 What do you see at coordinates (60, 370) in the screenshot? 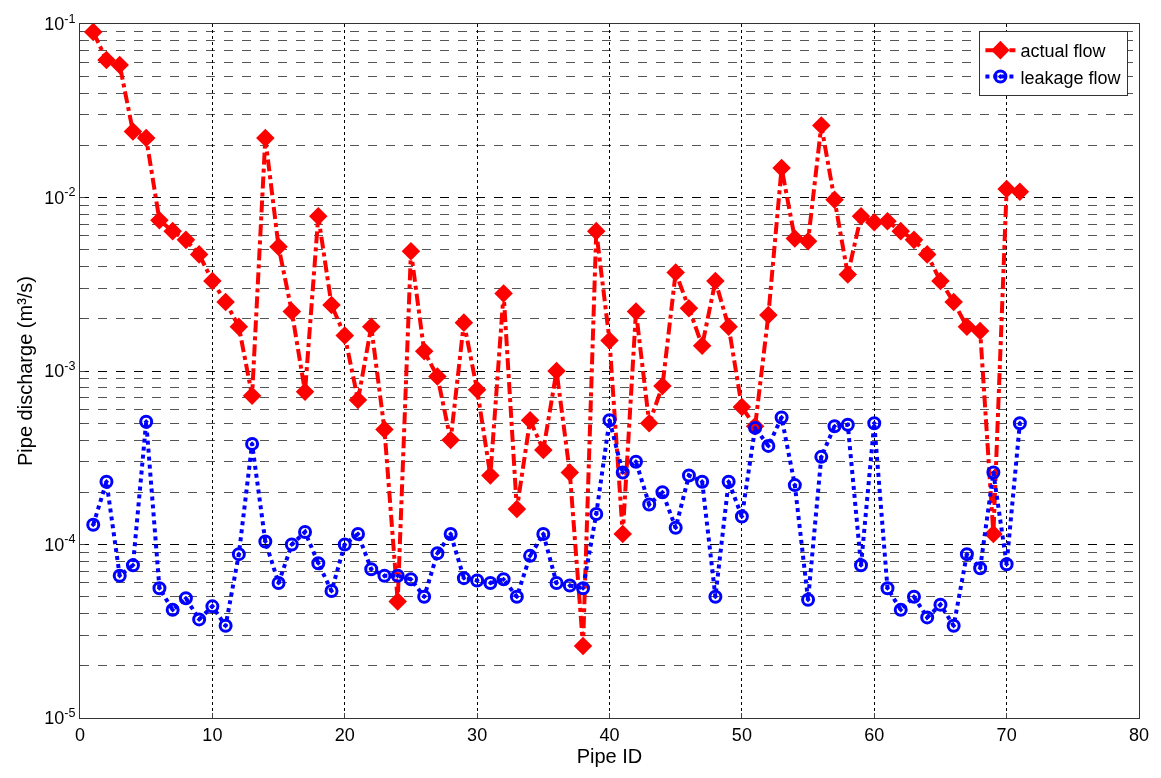
I see `y-tick-label: 10$^{-3}$` at bounding box center [60, 370].